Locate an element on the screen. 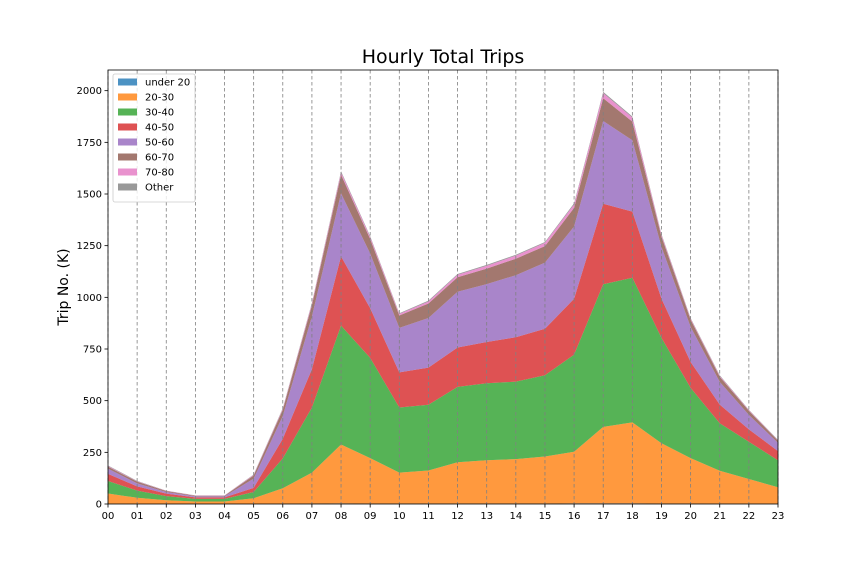 The height and width of the screenshot is (576, 864). x-tick-label: 19 is located at coordinates (661, 516).